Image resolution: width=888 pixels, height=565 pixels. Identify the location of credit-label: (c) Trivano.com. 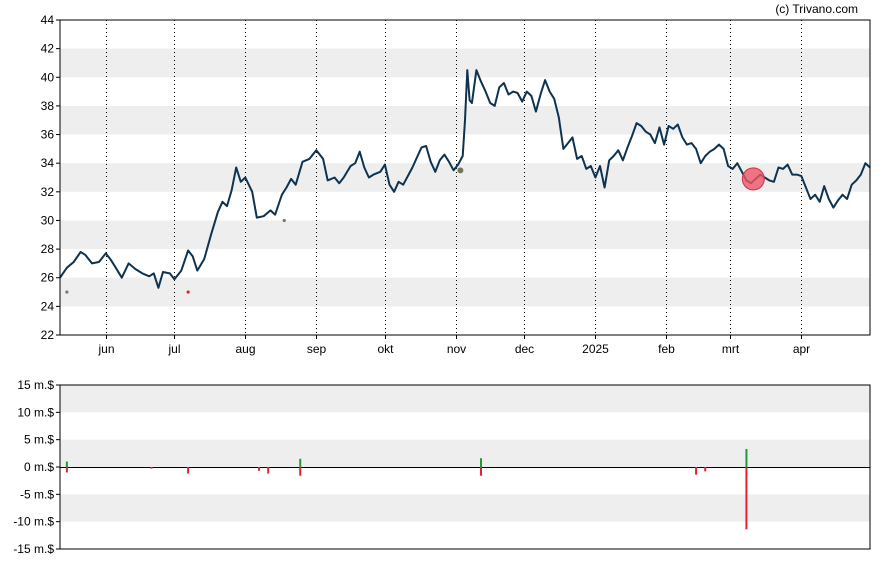
(816, 9).